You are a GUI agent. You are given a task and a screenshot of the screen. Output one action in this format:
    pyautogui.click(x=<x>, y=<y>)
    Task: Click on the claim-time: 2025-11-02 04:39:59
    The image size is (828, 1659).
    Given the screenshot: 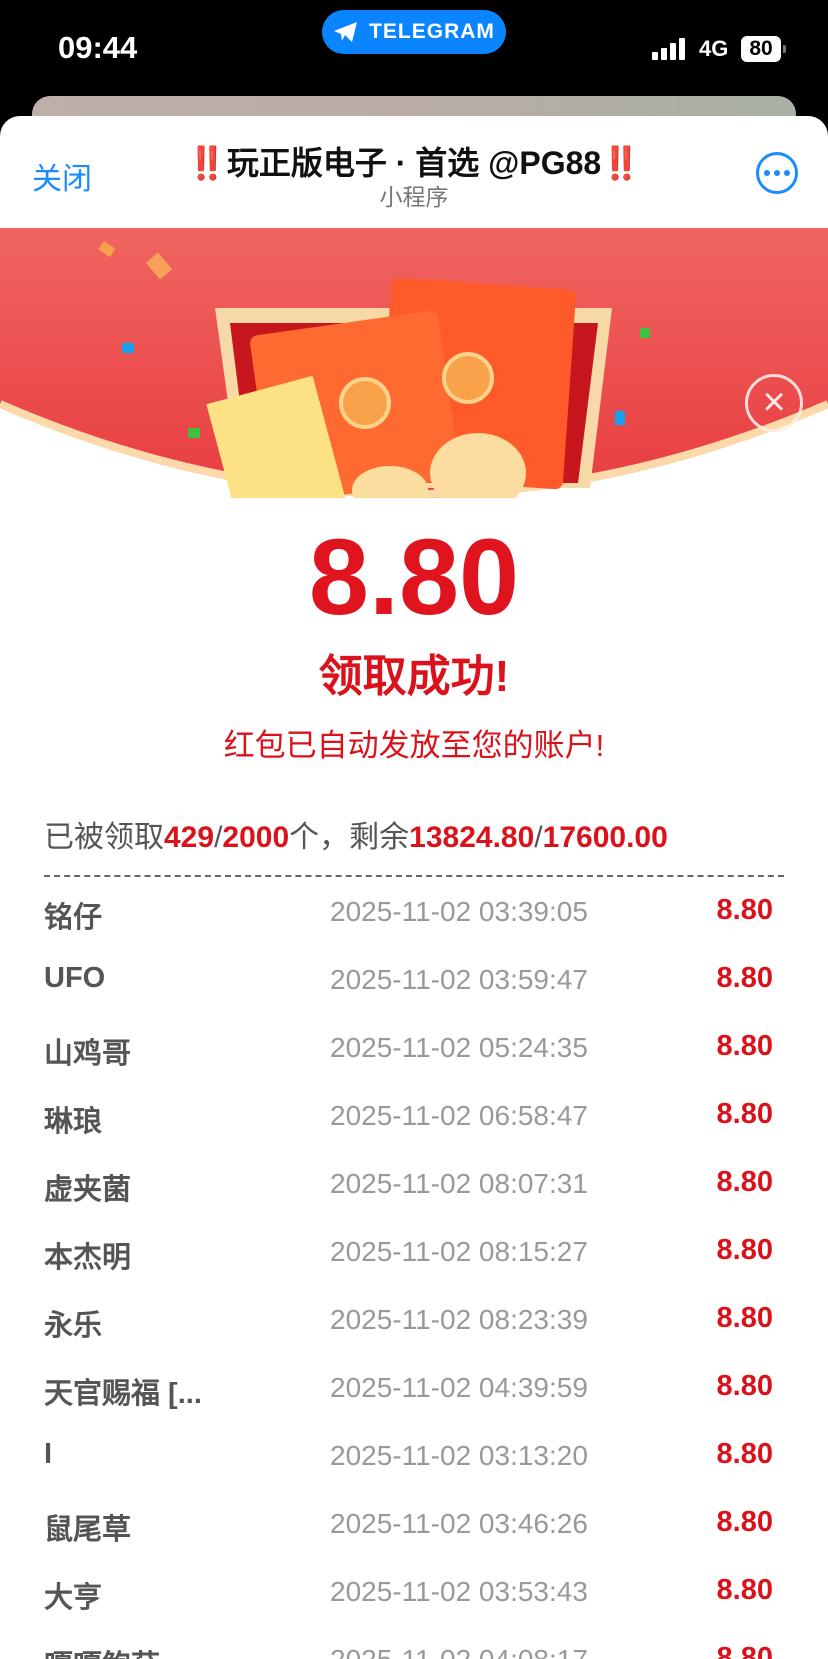 What is the action you would take?
    pyautogui.click(x=459, y=1387)
    